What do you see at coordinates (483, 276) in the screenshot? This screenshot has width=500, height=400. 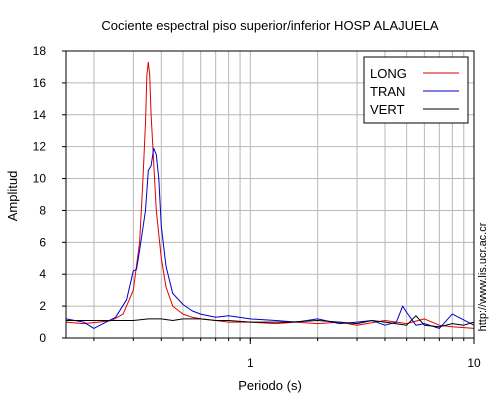 I see `website-annotation: http://www.lis.ucr.ac.cr` at bounding box center [483, 276].